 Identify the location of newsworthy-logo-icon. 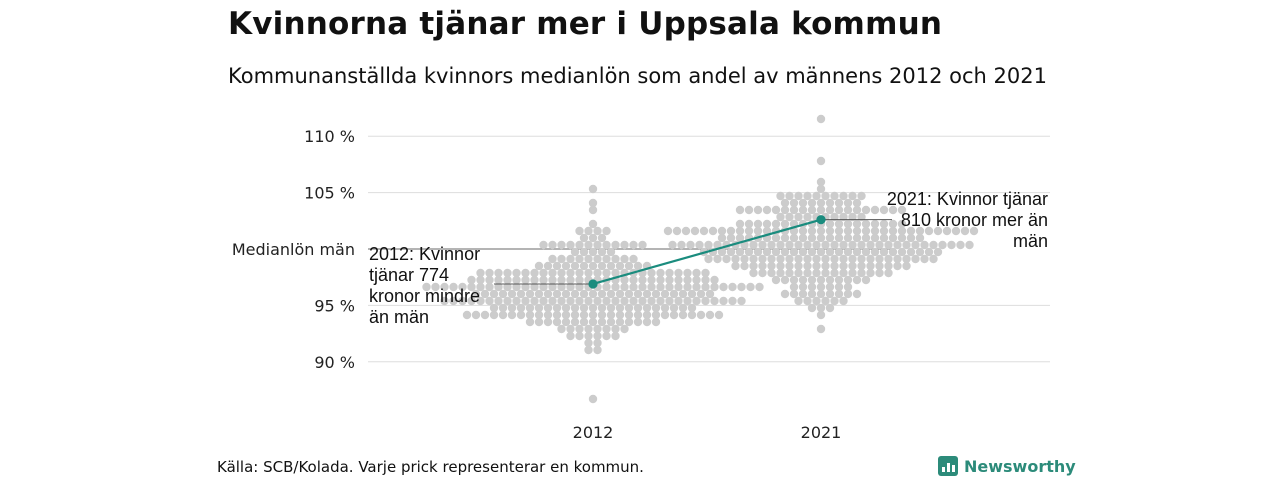
(948, 466).